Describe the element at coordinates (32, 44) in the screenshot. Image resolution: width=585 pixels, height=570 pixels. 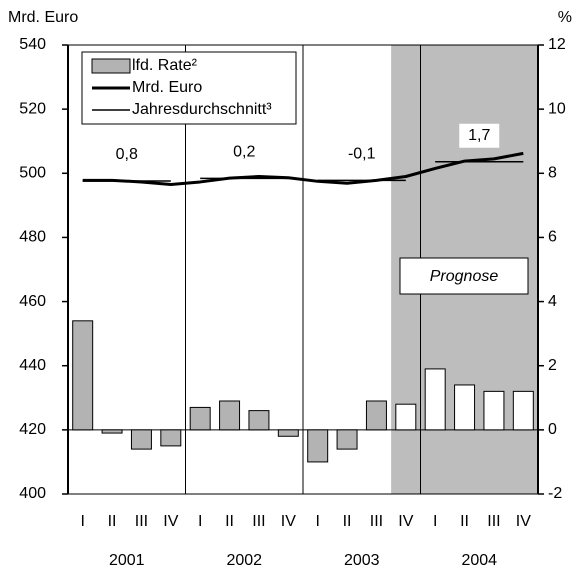
I see `y-tick-label: 540` at that location.